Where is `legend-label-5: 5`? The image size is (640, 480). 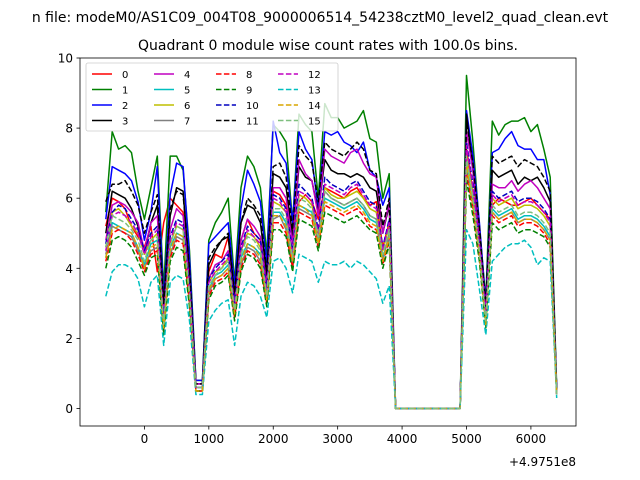
legend-label-5: 5 is located at coordinates (187, 91).